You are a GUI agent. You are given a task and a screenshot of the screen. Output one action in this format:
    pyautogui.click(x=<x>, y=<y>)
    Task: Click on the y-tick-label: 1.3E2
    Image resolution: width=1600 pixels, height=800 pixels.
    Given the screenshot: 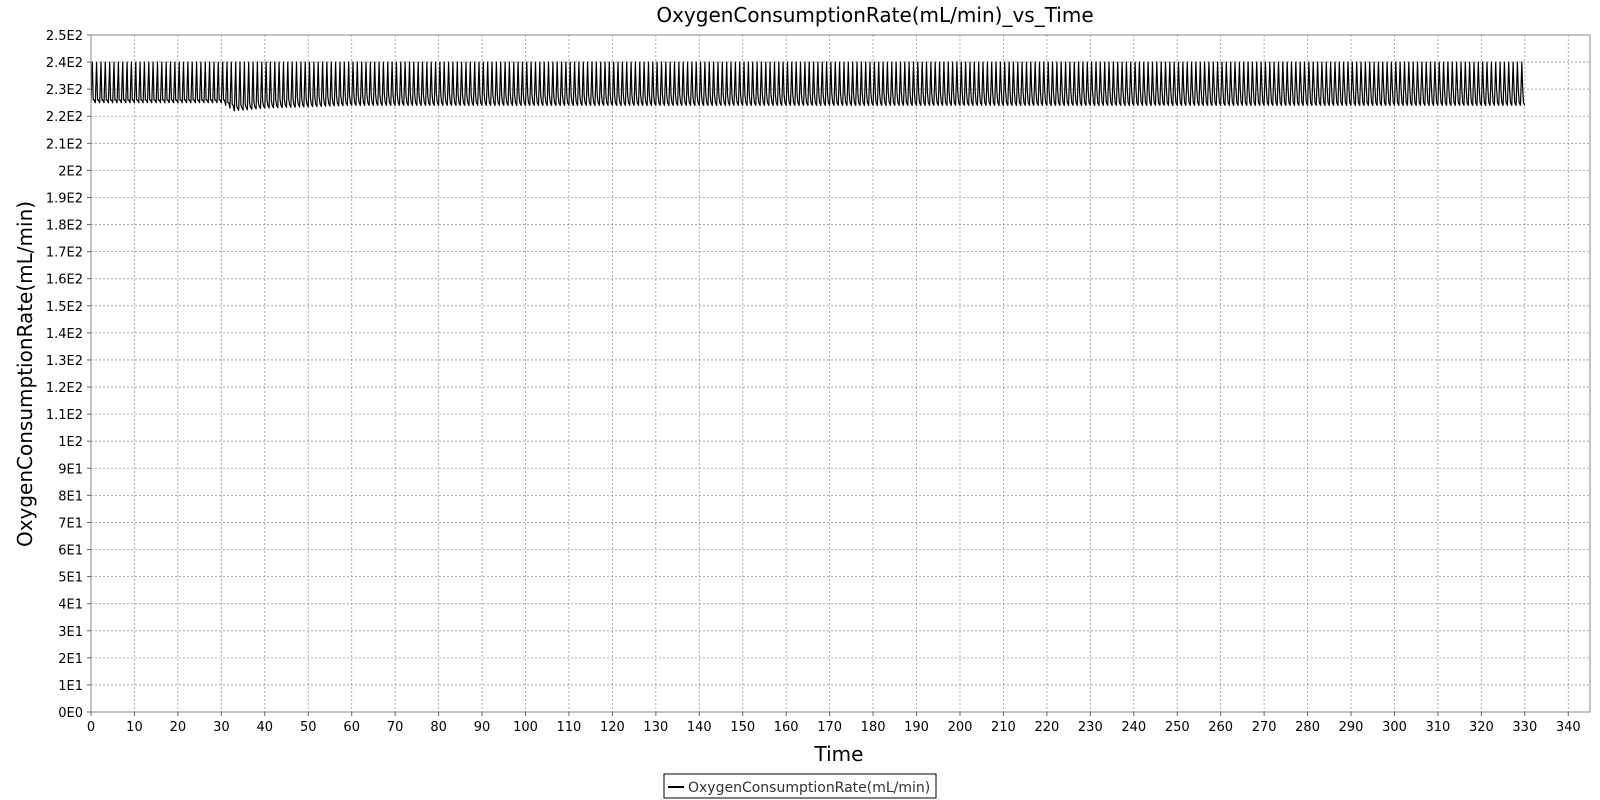 What is the action you would take?
    pyautogui.click(x=64, y=361)
    